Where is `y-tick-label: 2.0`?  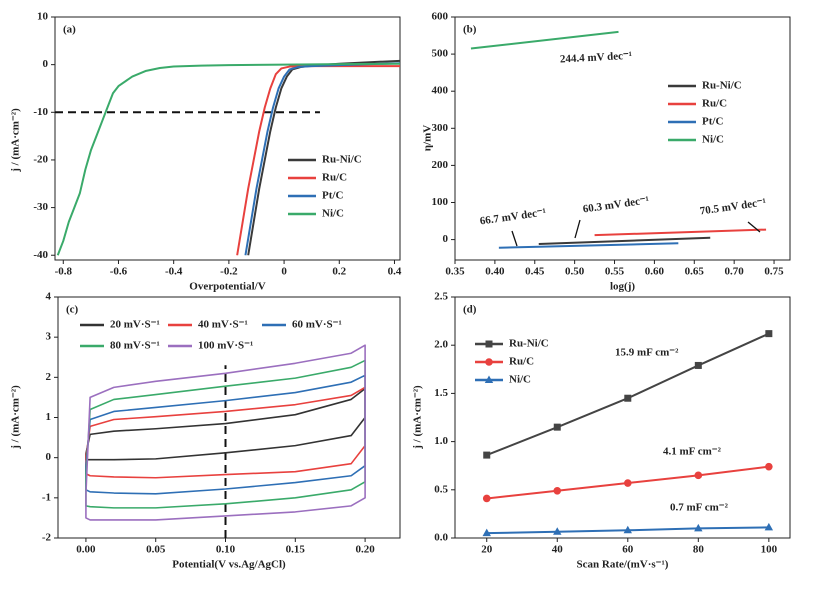 y-tick-label: 2.0 is located at coordinates (441, 345).